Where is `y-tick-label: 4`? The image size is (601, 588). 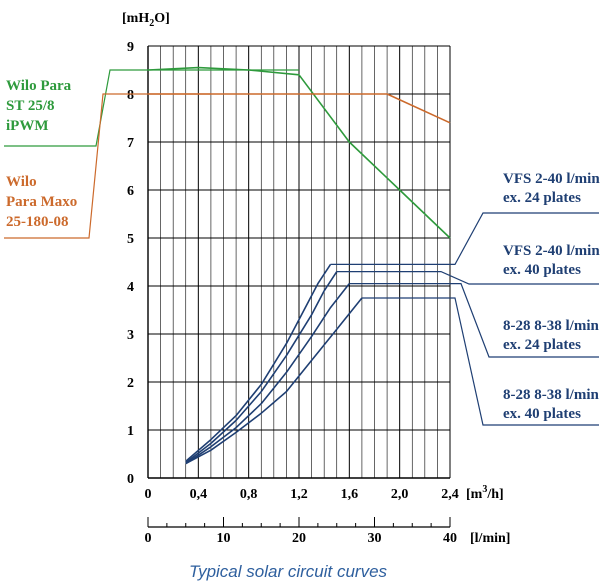 y-tick-label: 4 is located at coordinates (130, 287).